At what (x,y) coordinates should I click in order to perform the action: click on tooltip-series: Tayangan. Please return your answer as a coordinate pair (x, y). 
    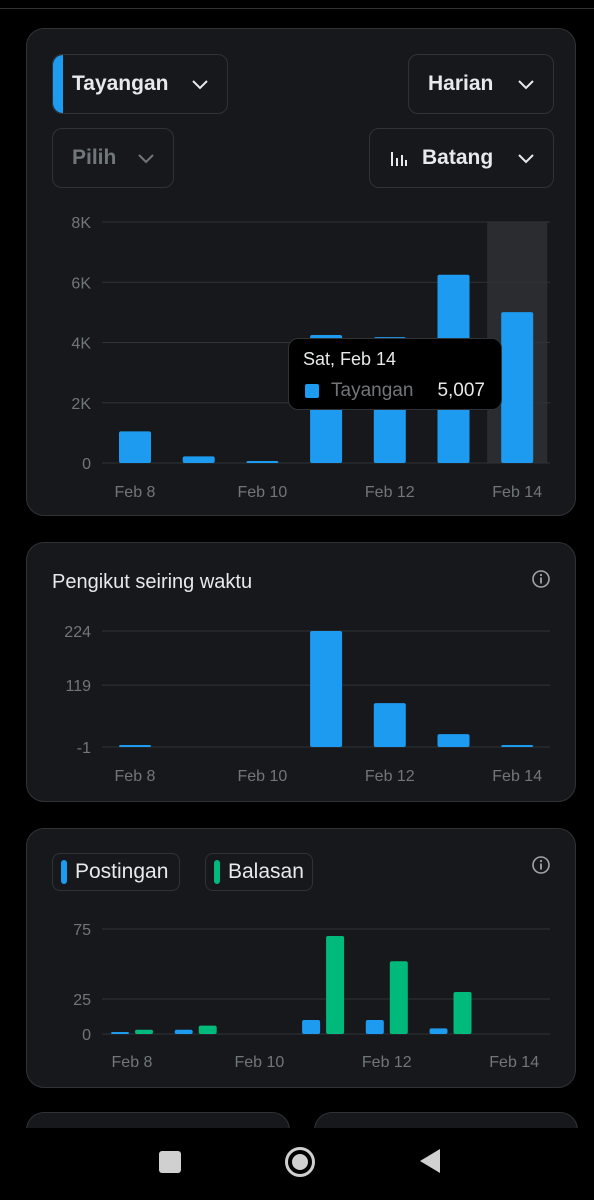
    Looking at the image, I should click on (372, 390).